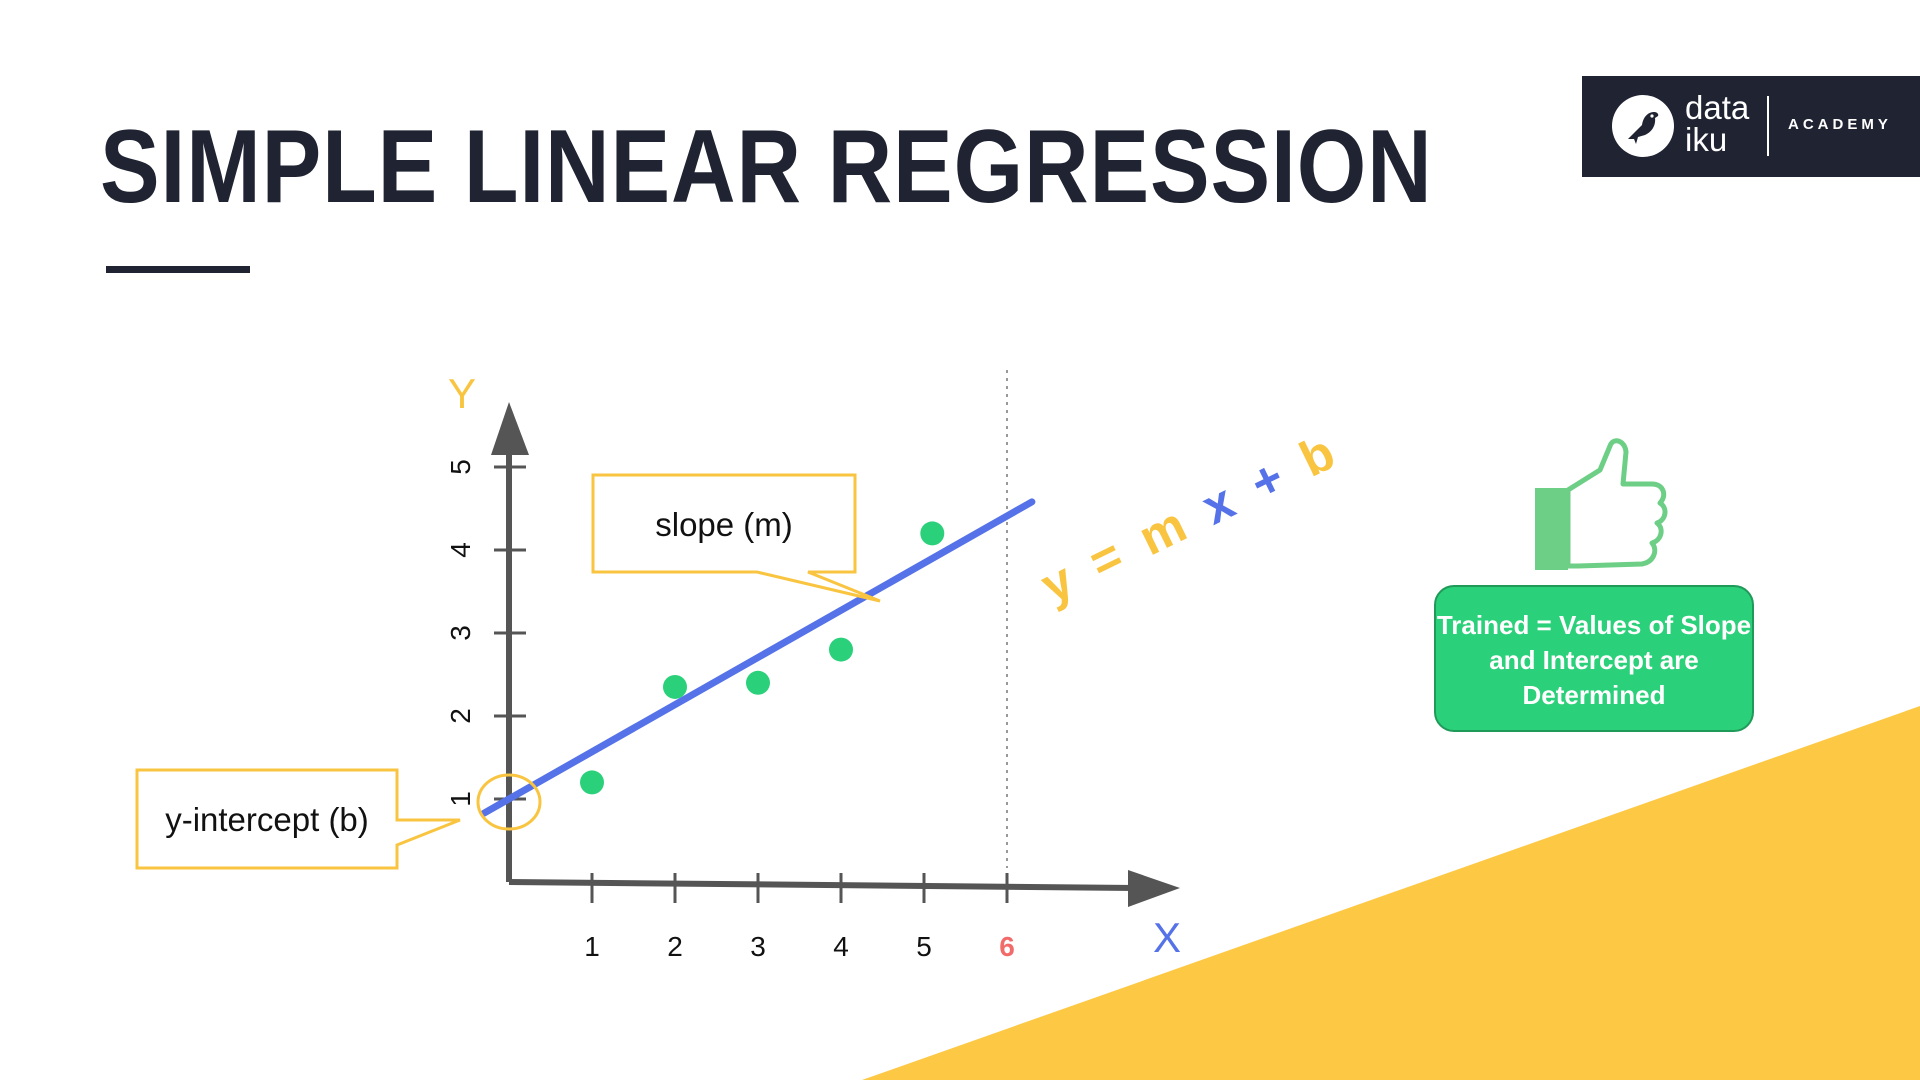 This screenshot has height=1080, width=1920. Describe the element at coordinates (460, 550) in the screenshot. I see `y-tick-label: 4` at that location.